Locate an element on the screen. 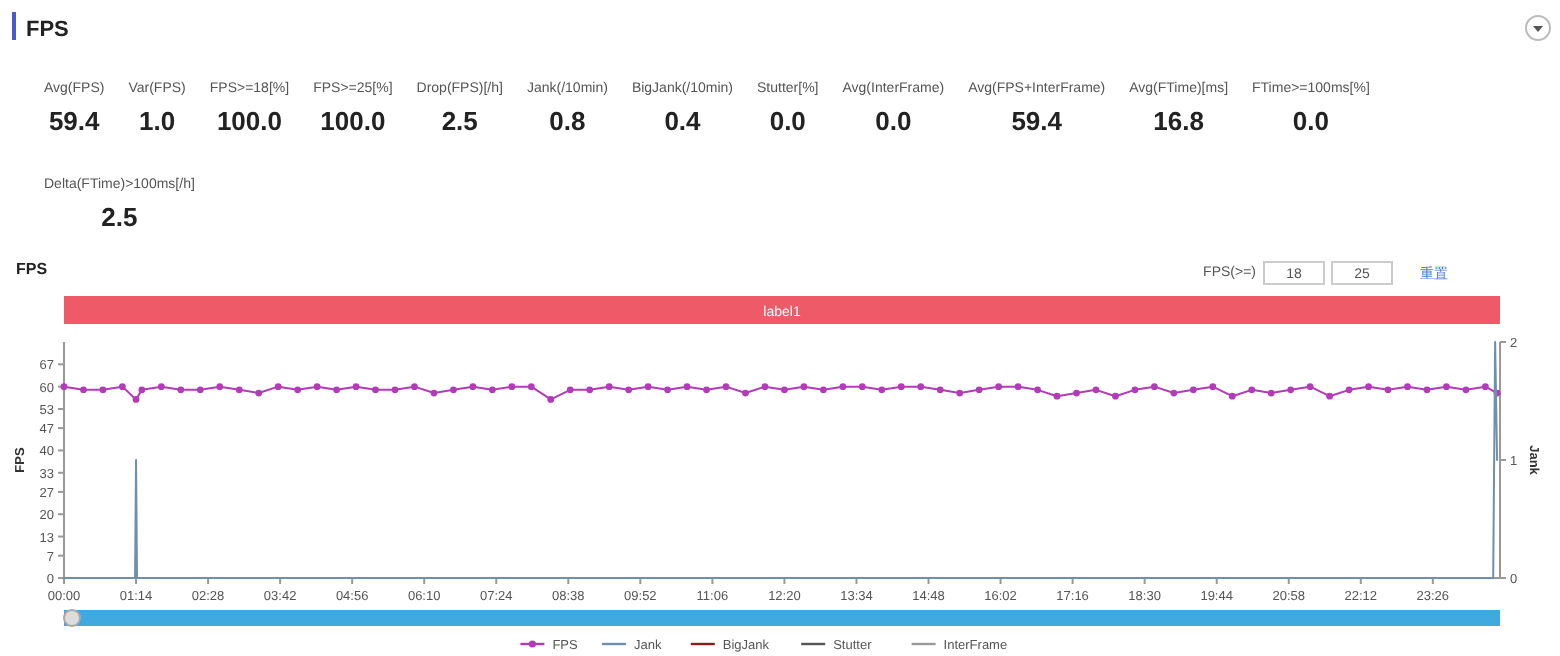 The height and width of the screenshot is (656, 1560). chart-title: FPS is located at coordinates (32, 269).